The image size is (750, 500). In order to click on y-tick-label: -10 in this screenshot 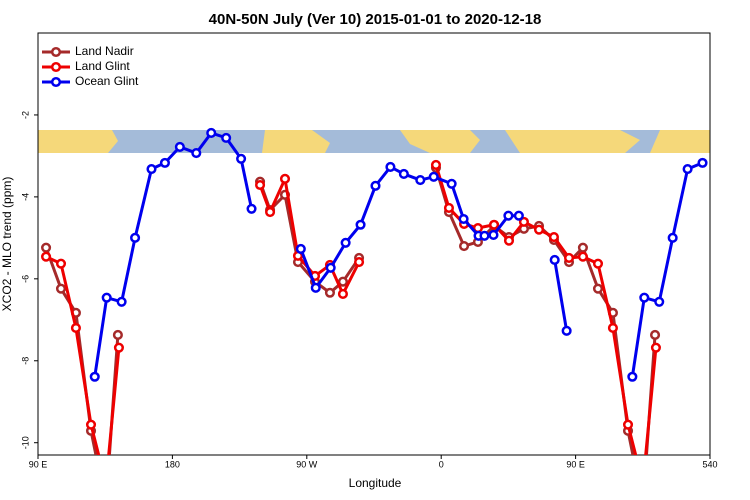, I will do `click(25, 442)`.